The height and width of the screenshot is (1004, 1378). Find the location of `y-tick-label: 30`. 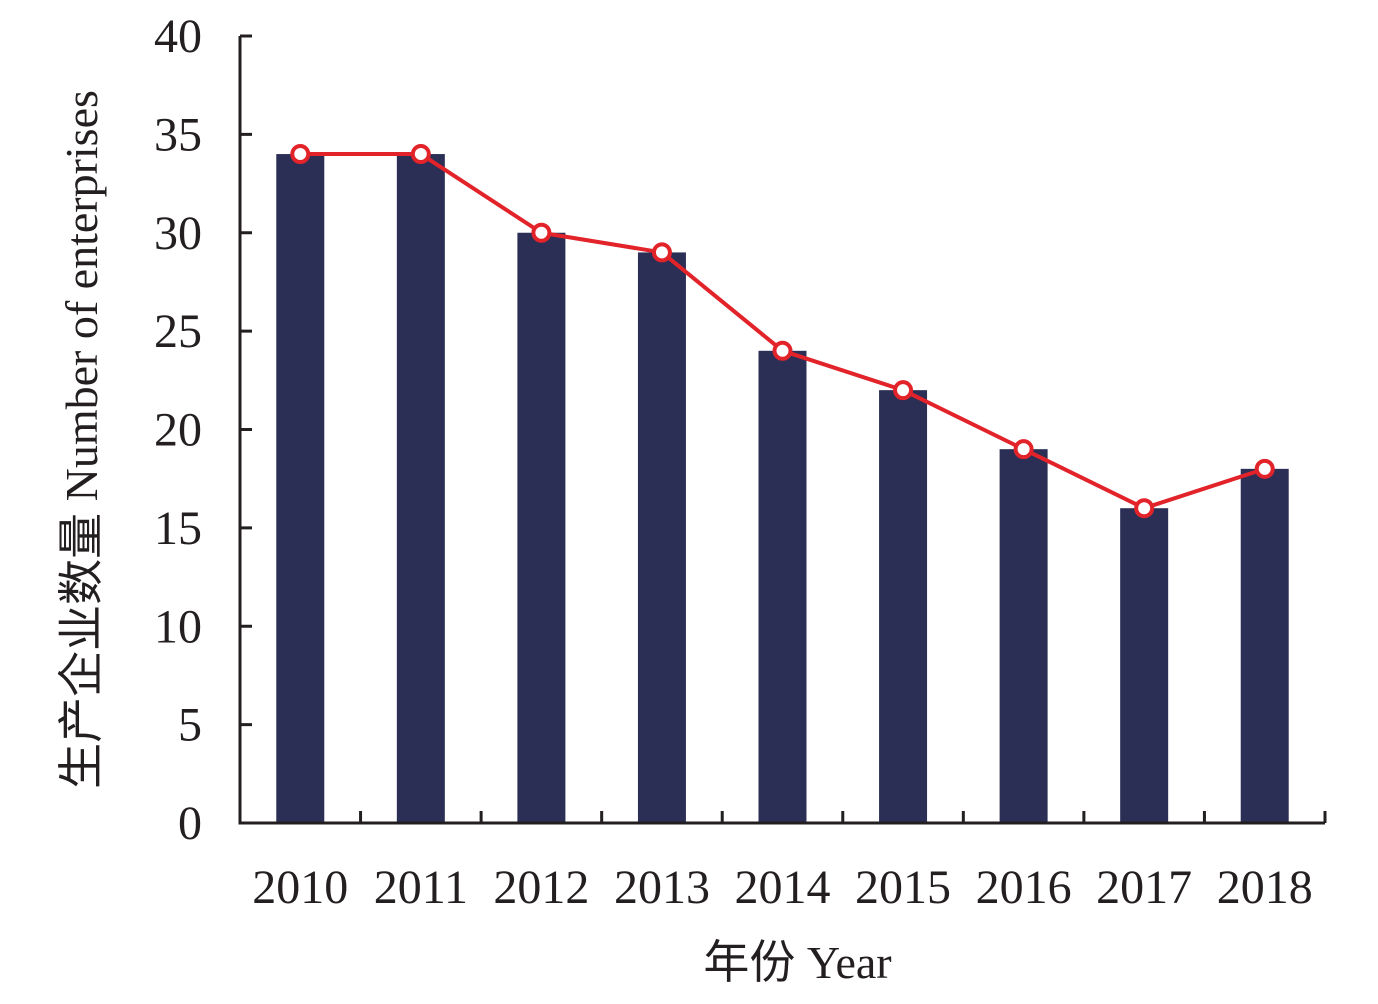

y-tick-label: 30 is located at coordinates (178, 233).